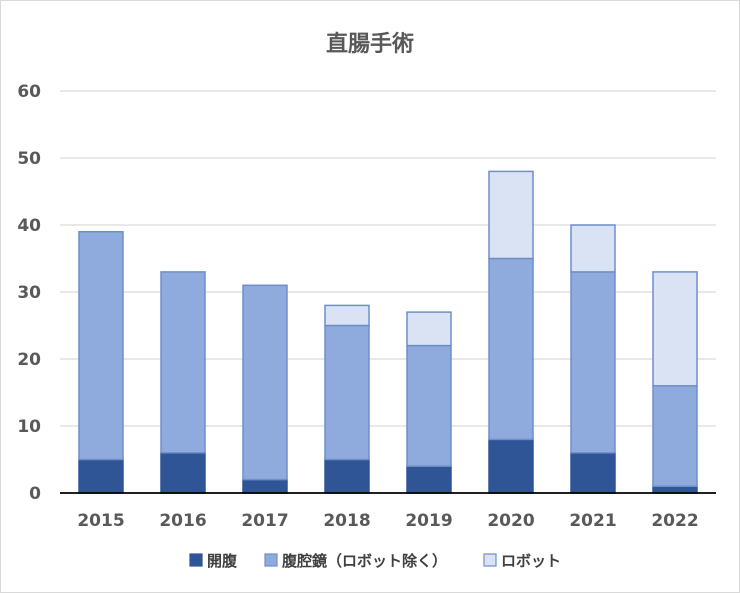 The image size is (740, 593). What do you see at coordinates (346, 521) in the screenshot?
I see `x-tick-label: 2018` at bounding box center [346, 521].